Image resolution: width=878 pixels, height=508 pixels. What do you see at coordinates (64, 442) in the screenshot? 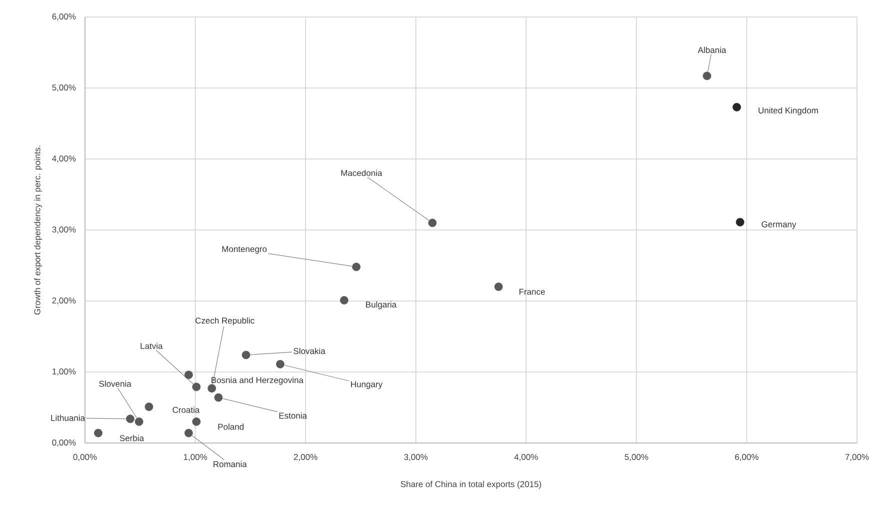
I see `y-tick-label: 0,00%` at bounding box center [64, 442].